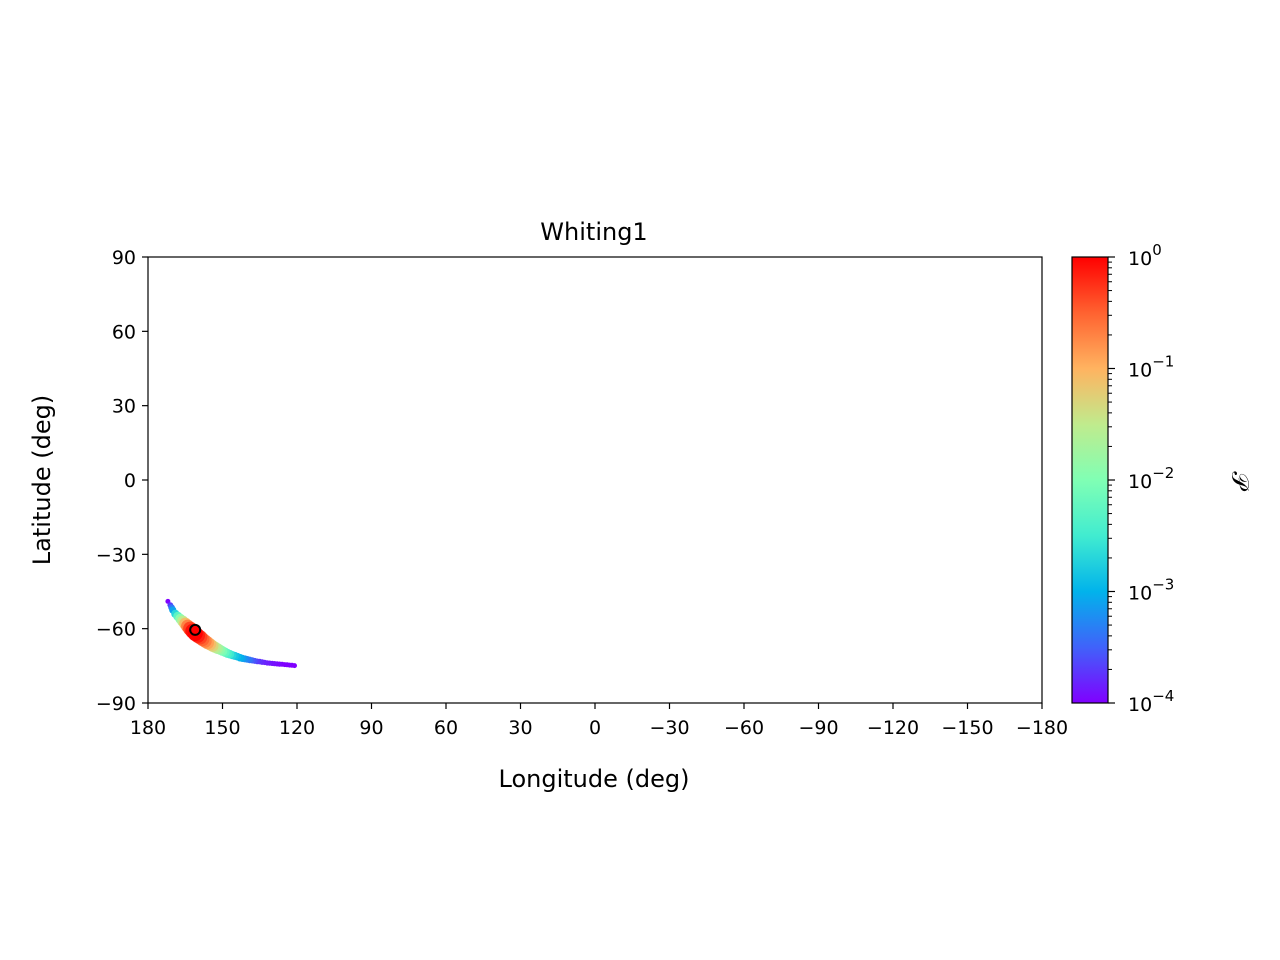 This screenshot has height=960, width=1280. What do you see at coordinates (116, 704) in the screenshot?
I see `y-tick-label: −90` at bounding box center [116, 704].